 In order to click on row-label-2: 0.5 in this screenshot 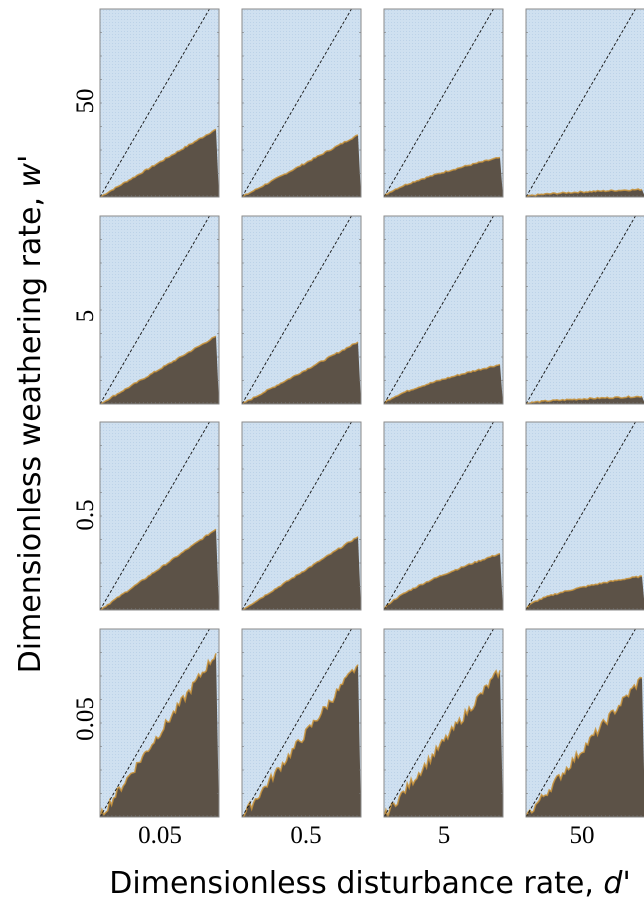, I will do `click(85, 514)`.